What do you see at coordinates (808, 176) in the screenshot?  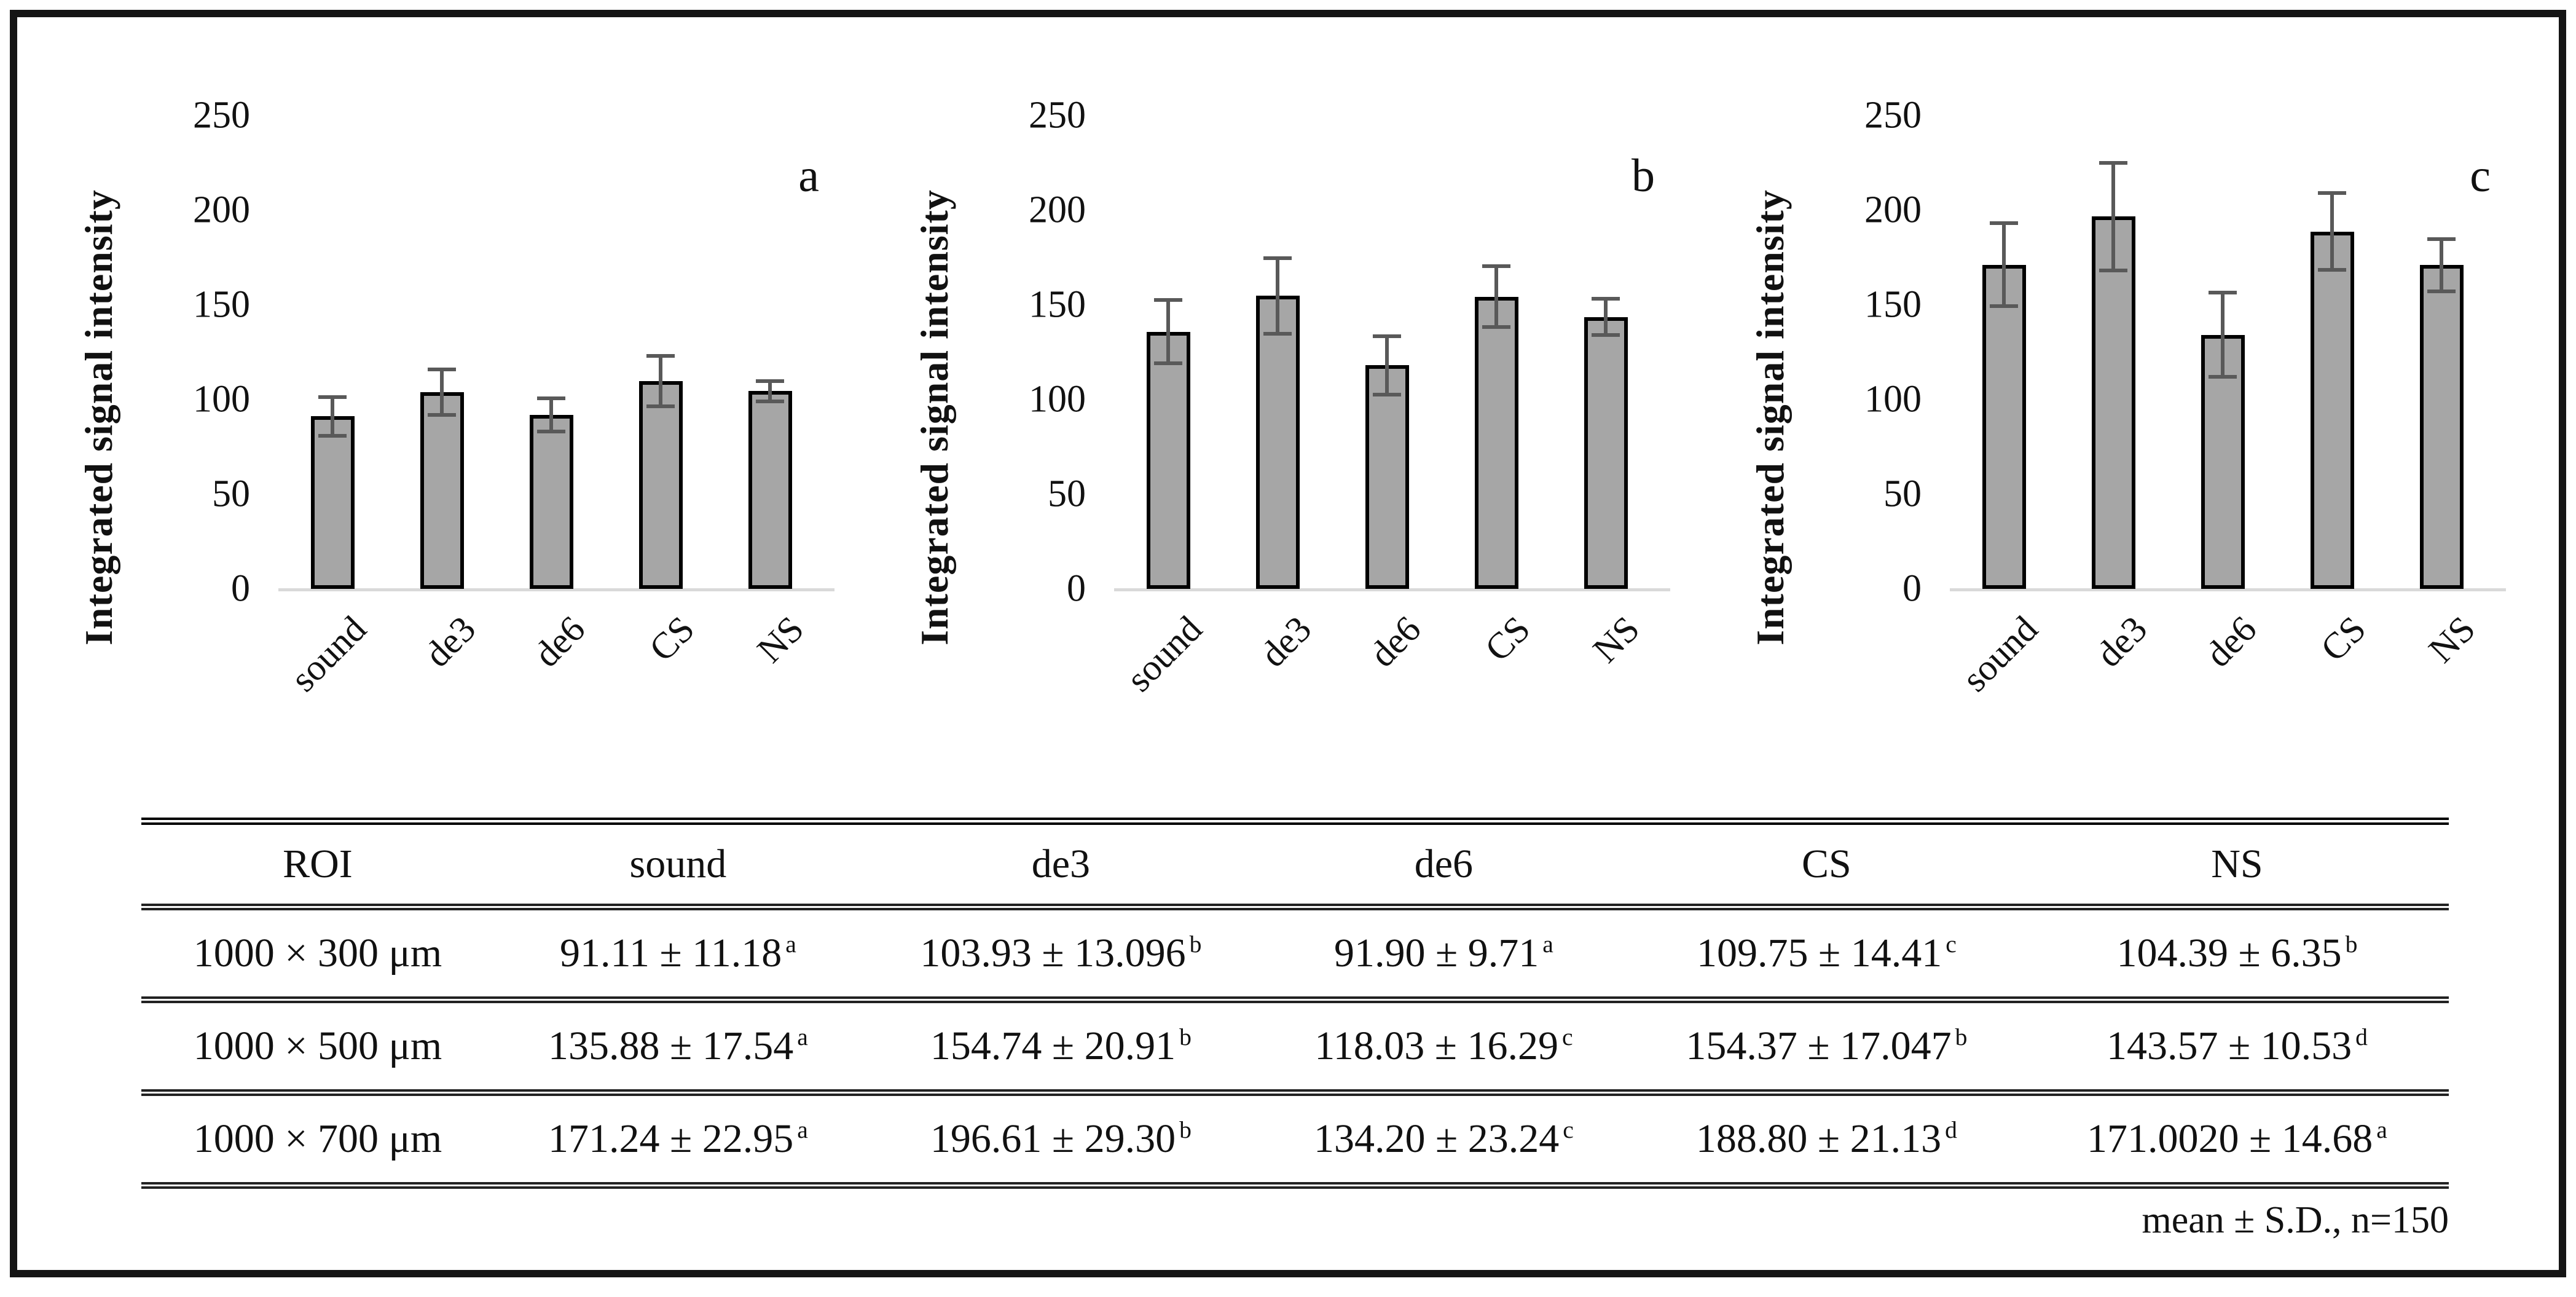 I see `panel-letter-a: a` at bounding box center [808, 176].